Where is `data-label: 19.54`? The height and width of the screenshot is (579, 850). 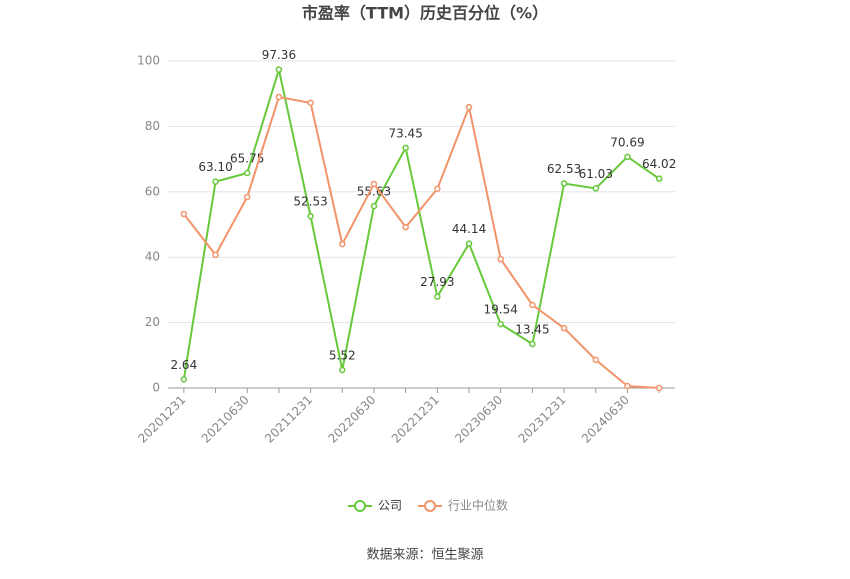
data-label: 19.54 is located at coordinates (501, 310).